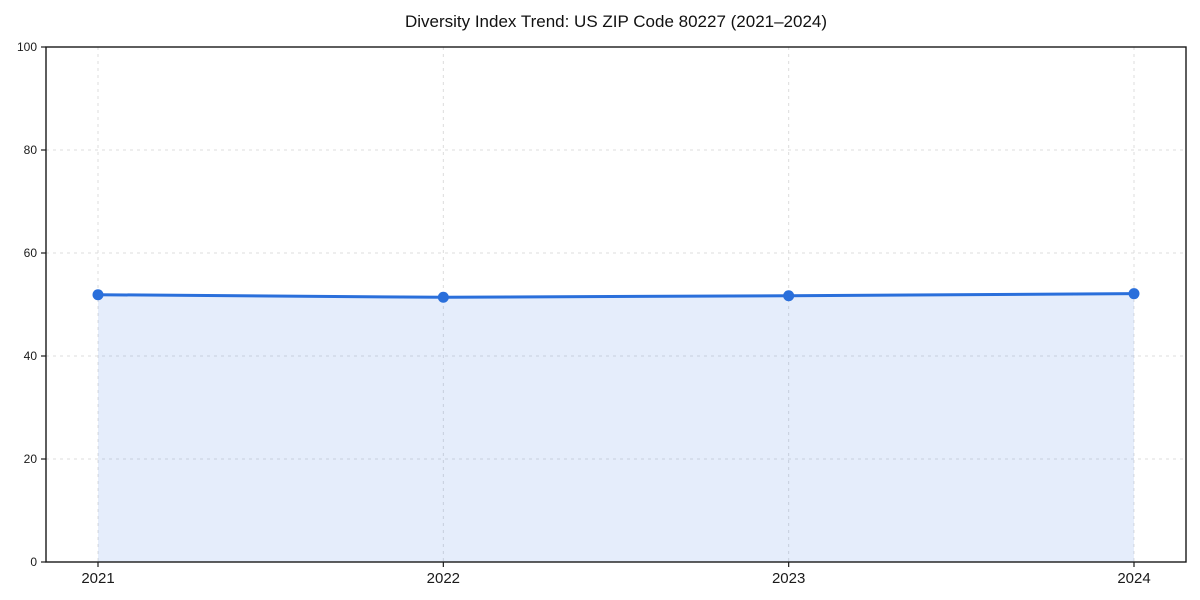  I want to click on x-tick-label: 2024, so click(1133, 578).